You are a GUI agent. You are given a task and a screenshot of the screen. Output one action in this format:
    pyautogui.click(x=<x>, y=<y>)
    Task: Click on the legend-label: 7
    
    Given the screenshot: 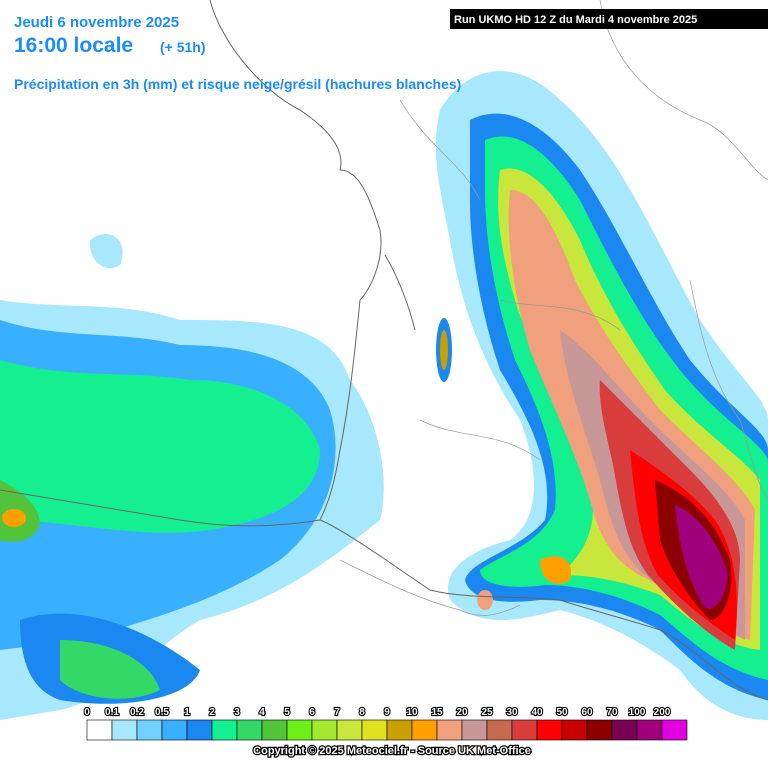 What is the action you would take?
    pyautogui.click(x=337, y=712)
    